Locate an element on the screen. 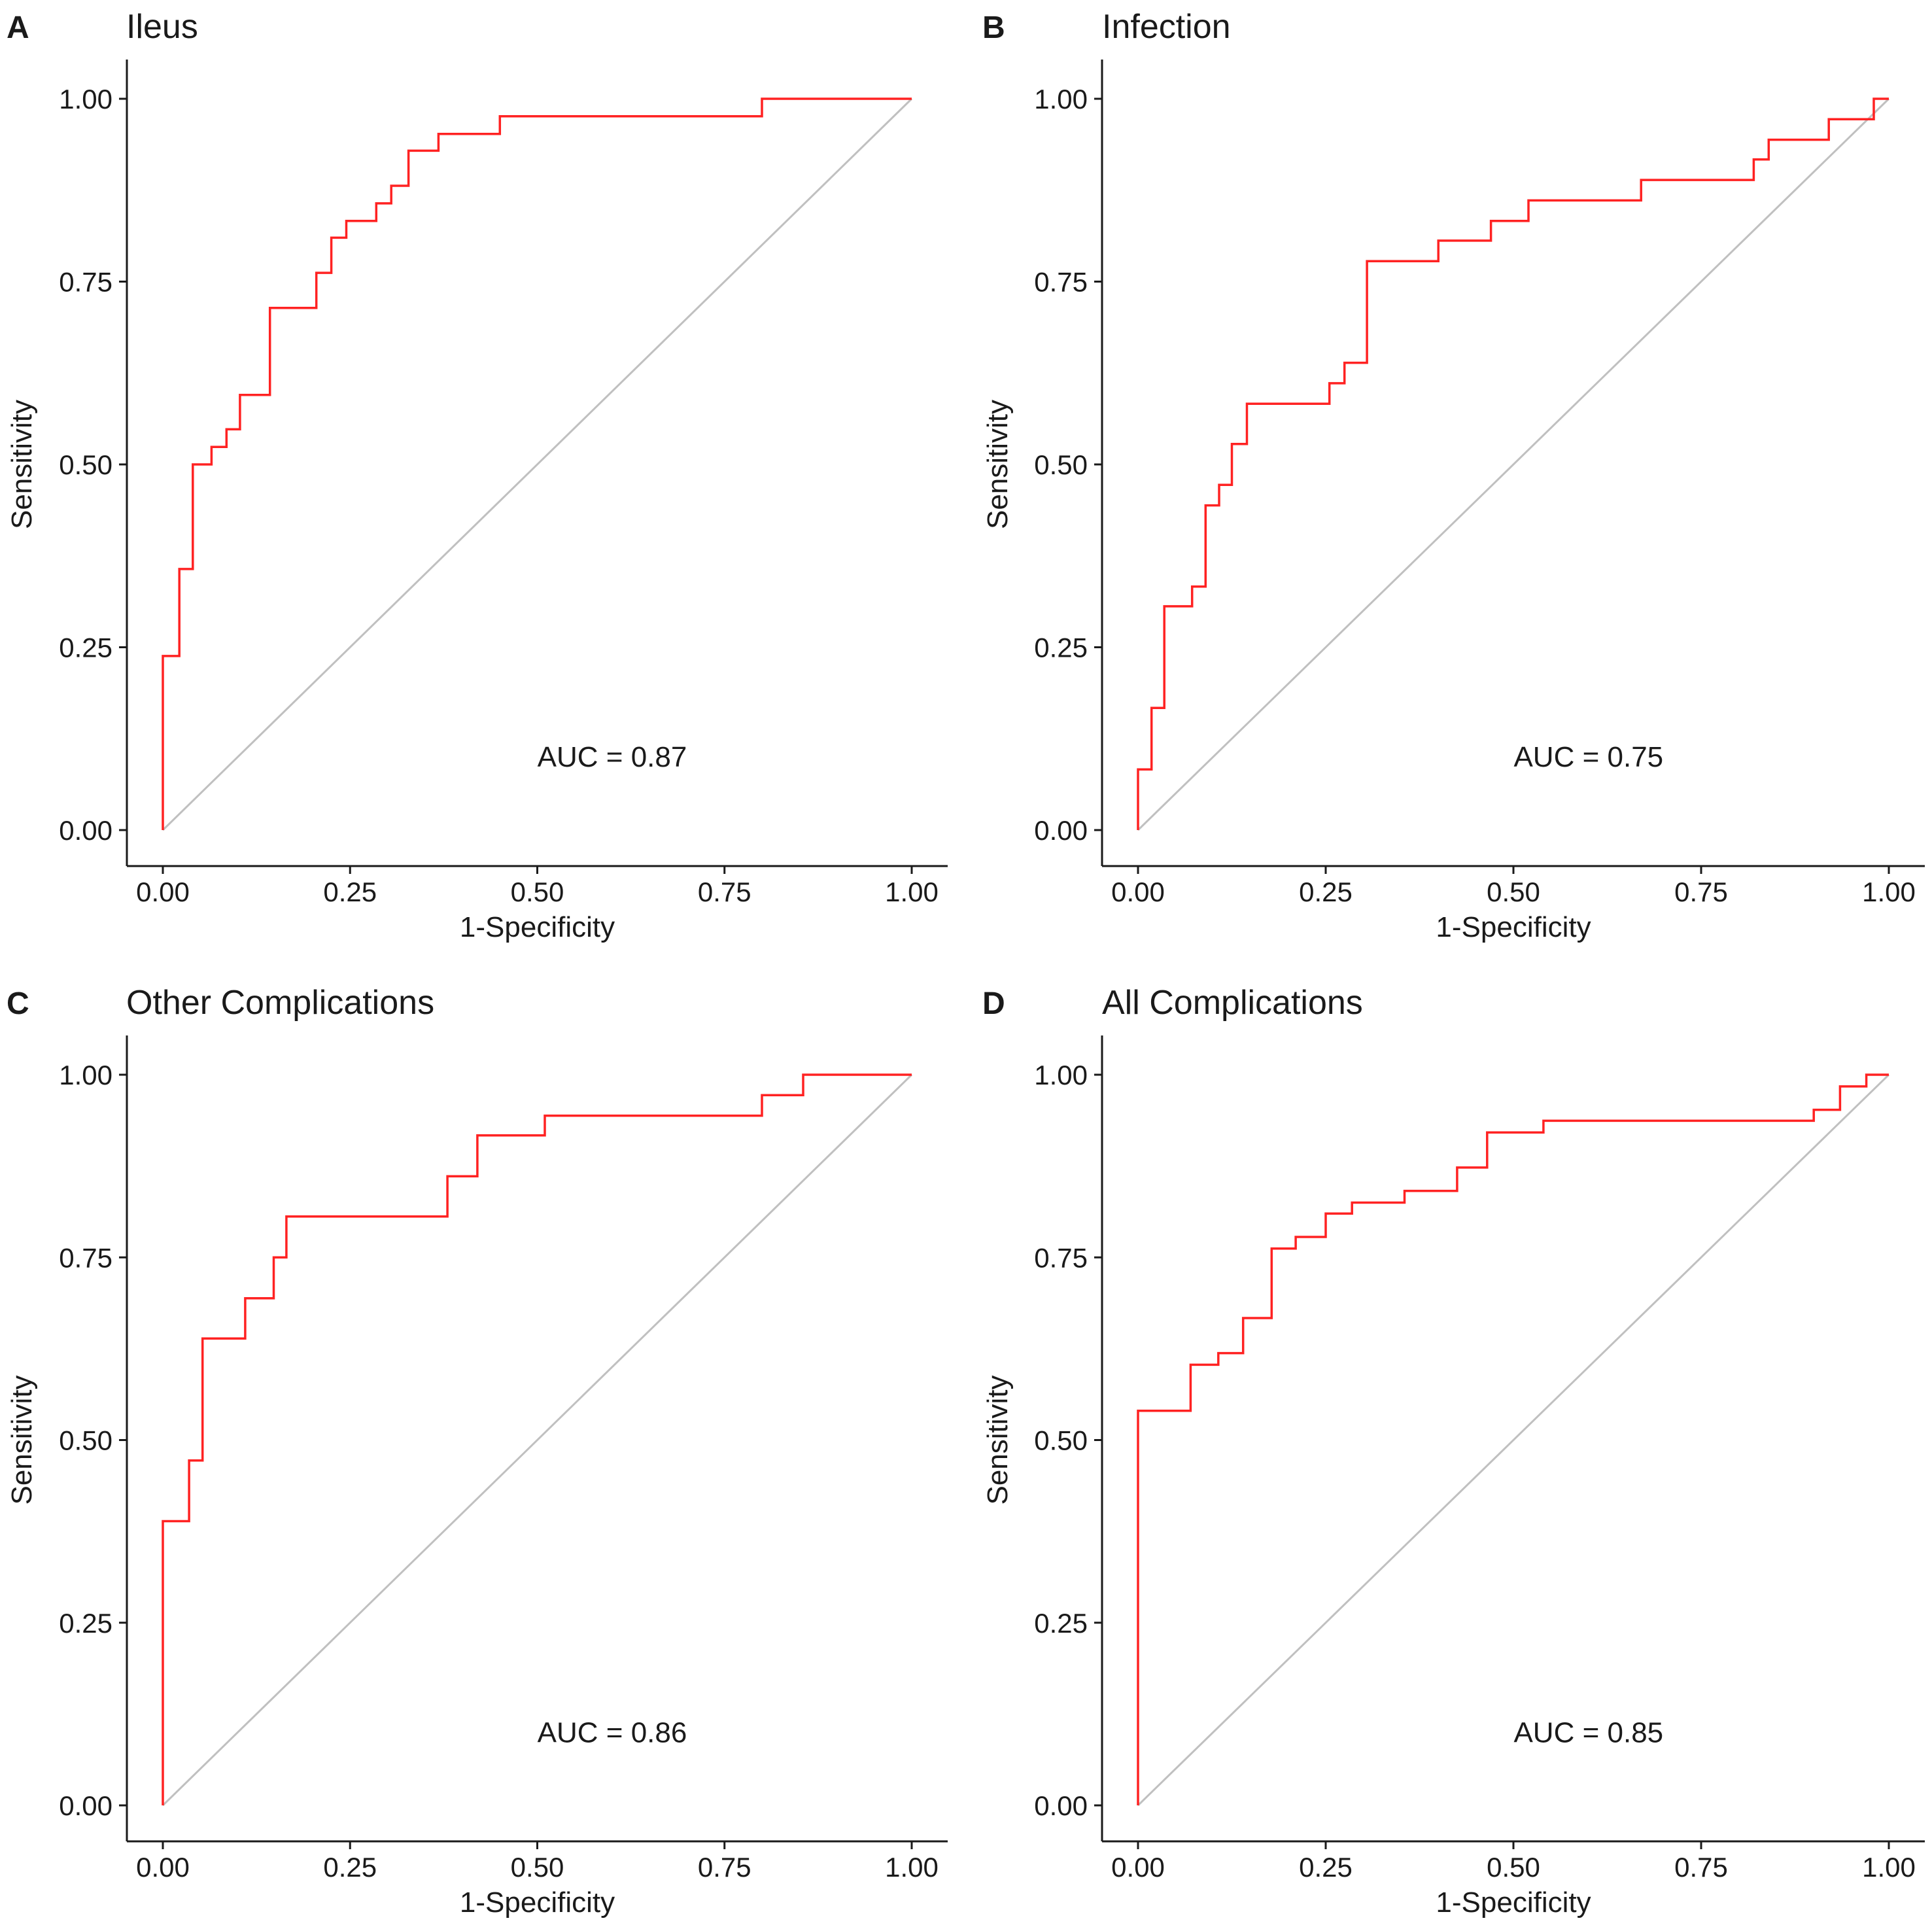  panel-title: Other Complications is located at coordinates (280, 1003).